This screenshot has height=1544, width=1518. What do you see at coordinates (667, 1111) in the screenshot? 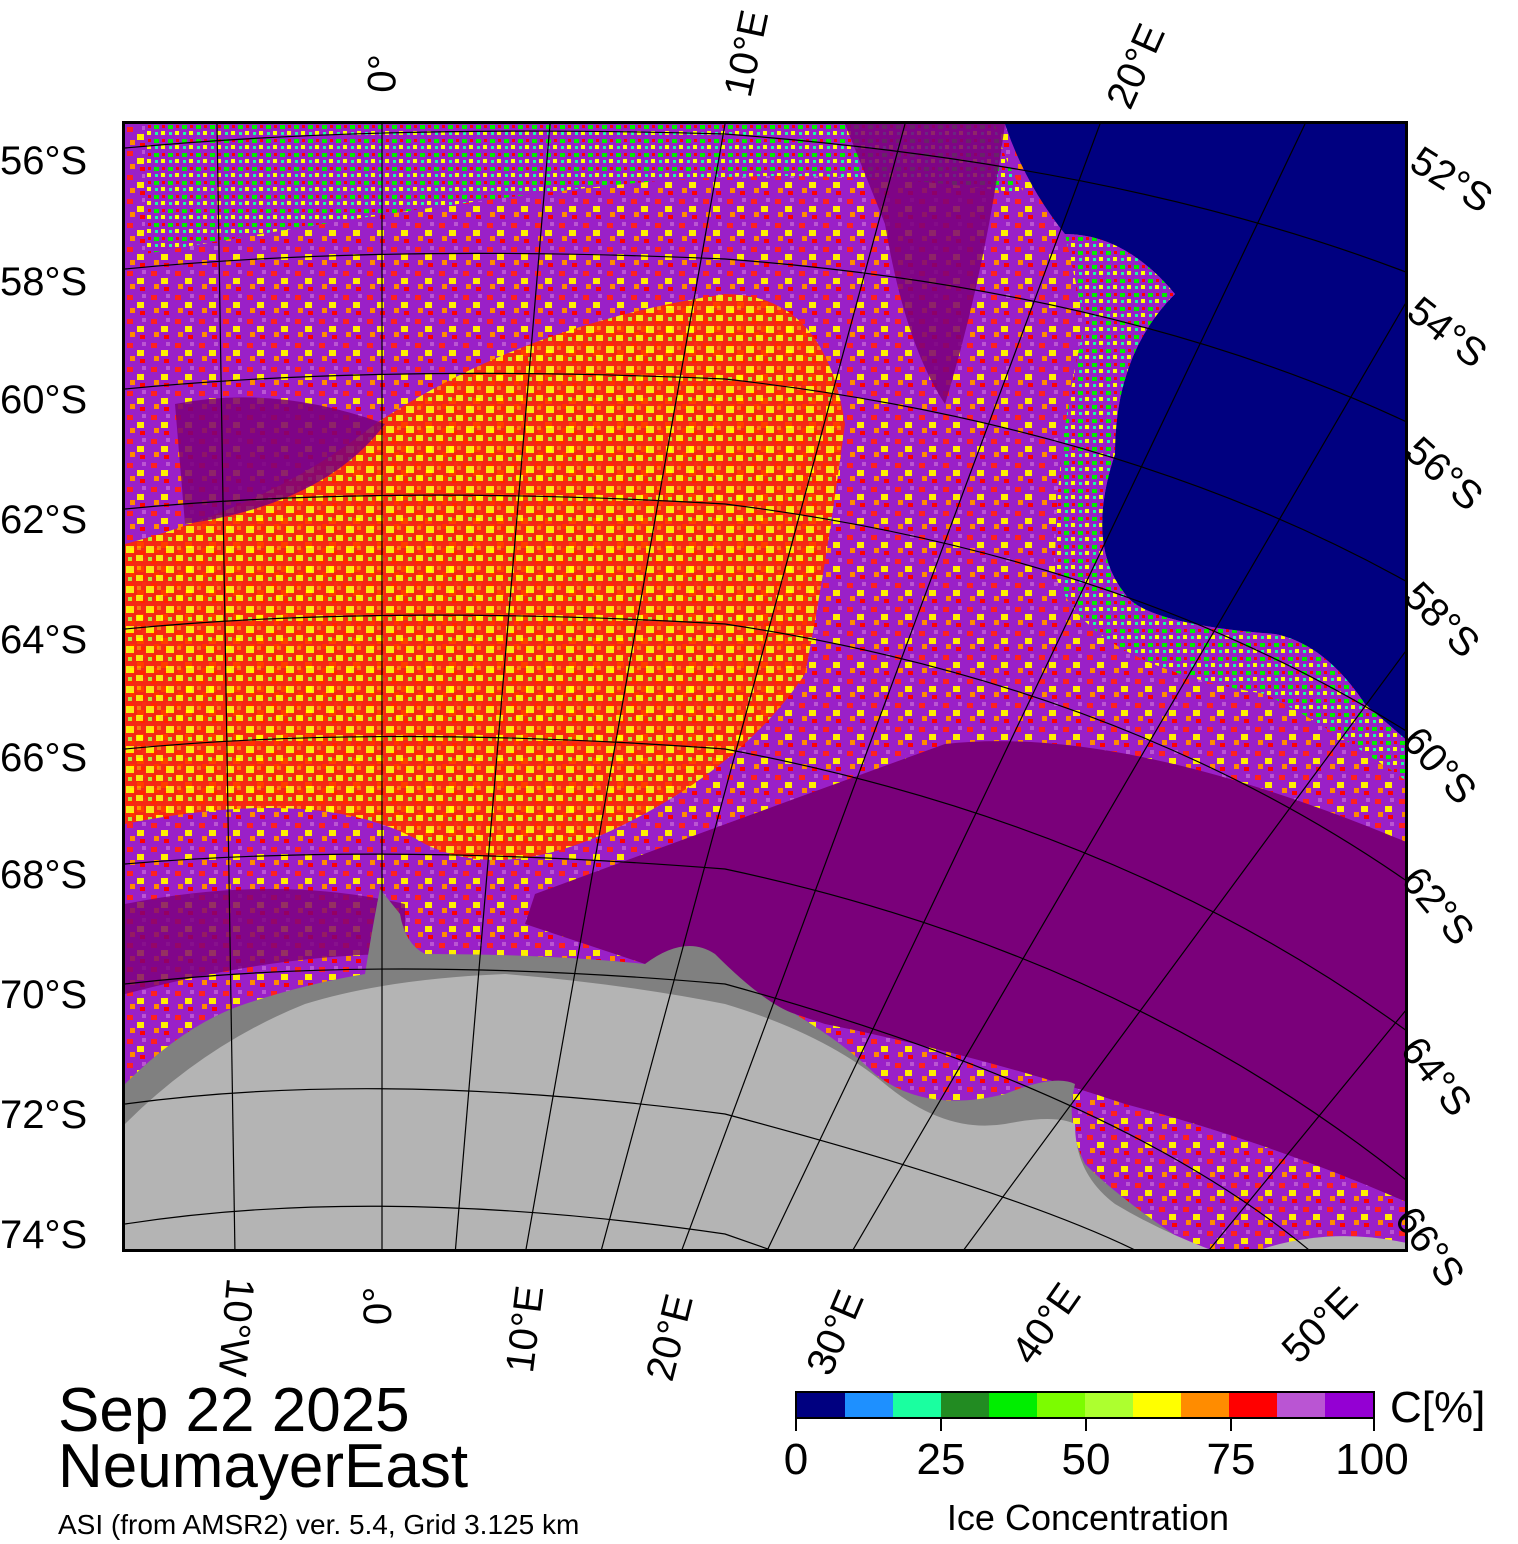
I see `antarctic-land` at bounding box center [667, 1111].